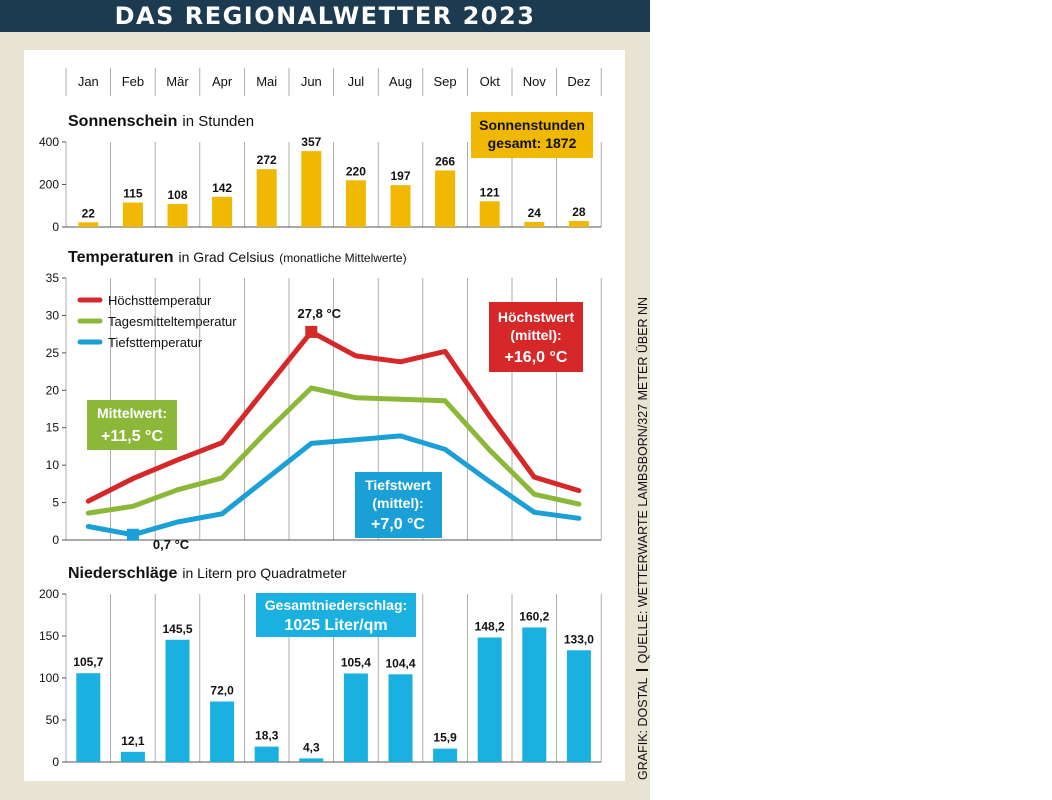 The width and height of the screenshot is (1052, 800). Describe the element at coordinates (320, 313) in the screenshot. I see `max-temperature-label: 27,8 °C` at that location.